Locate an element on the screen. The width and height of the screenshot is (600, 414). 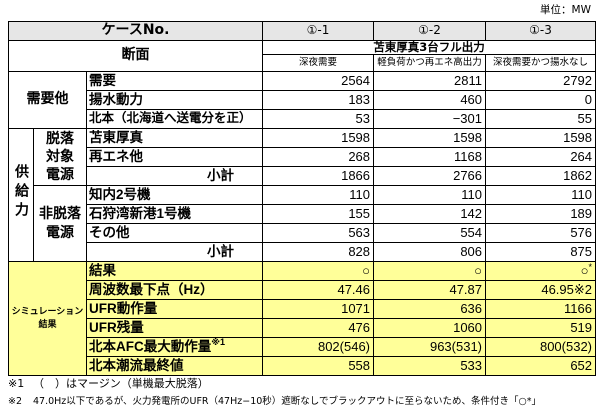
table-row: 北本潮流最終値 558 533 652 is located at coordinates (302, 366).